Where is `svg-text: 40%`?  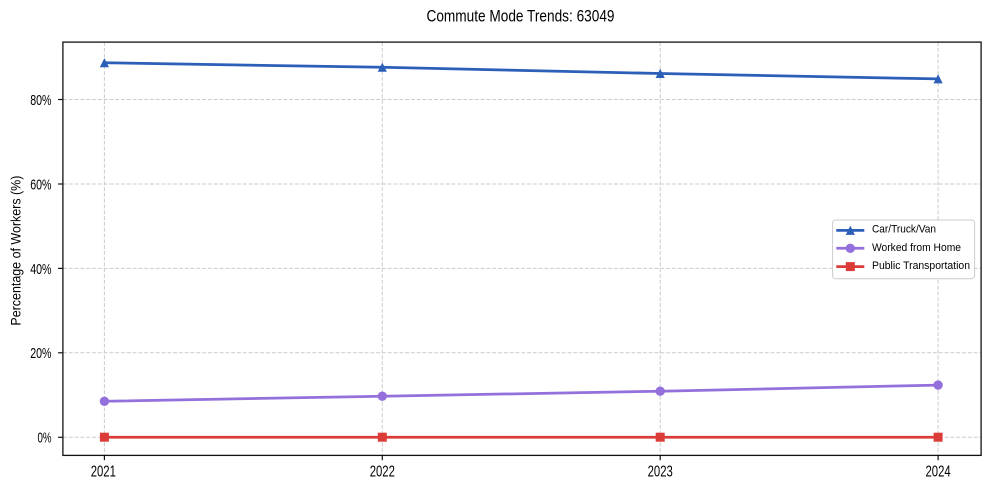 svg-text: 40% is located at coordinates (40, 269).